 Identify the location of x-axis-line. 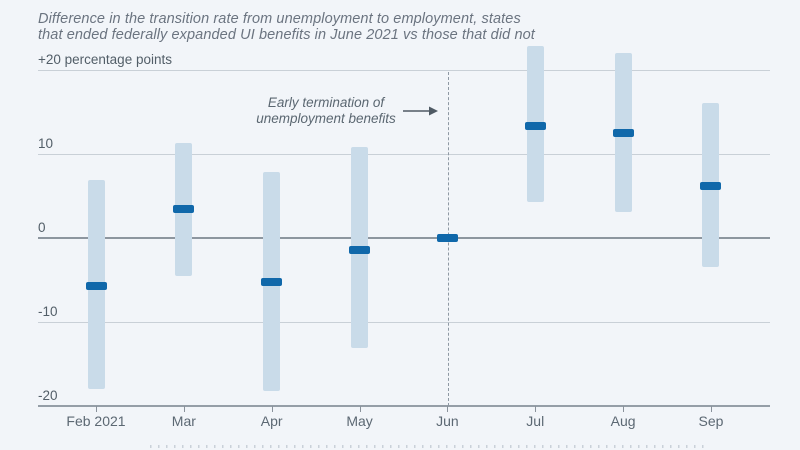
(404, 406).